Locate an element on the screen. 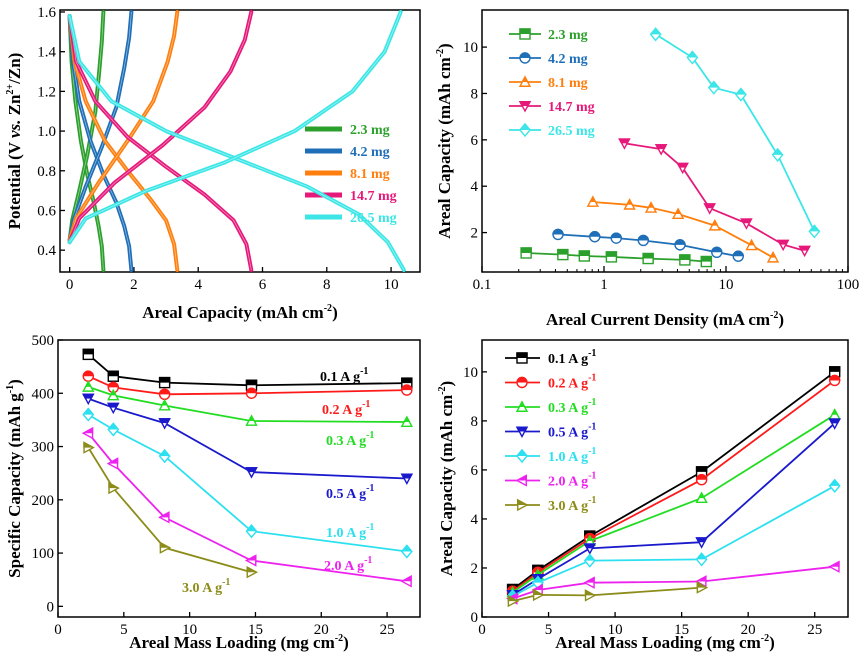 This screenshot has width=865, height=663. series-2-3-mg is located at coordinates (616, 257).